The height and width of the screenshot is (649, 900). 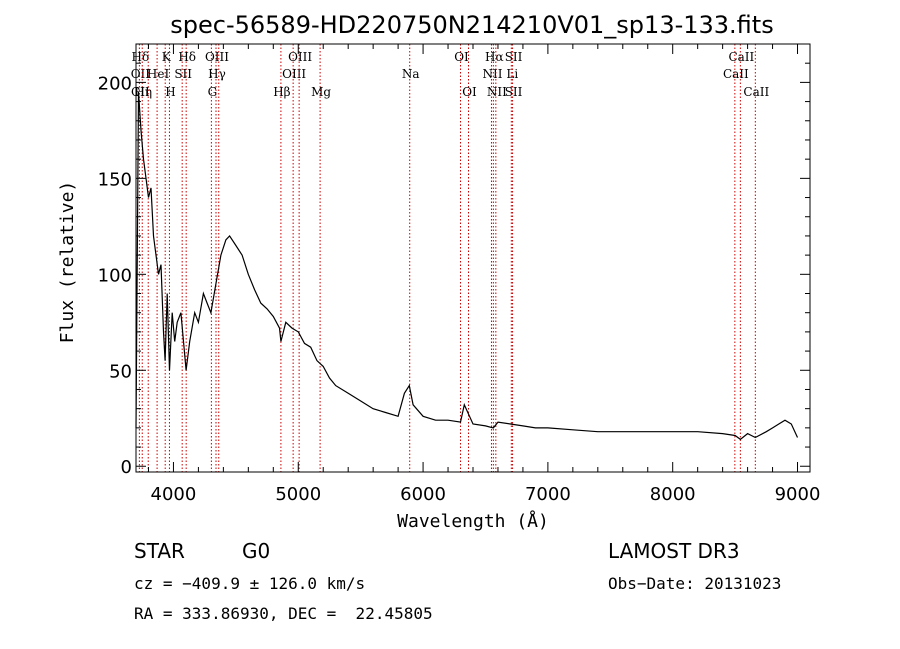 What do you see at coordinates (67, 262) in the screenshot?
I see `y-axis-label: Flux (relative)` at bounding box center [67, 262].